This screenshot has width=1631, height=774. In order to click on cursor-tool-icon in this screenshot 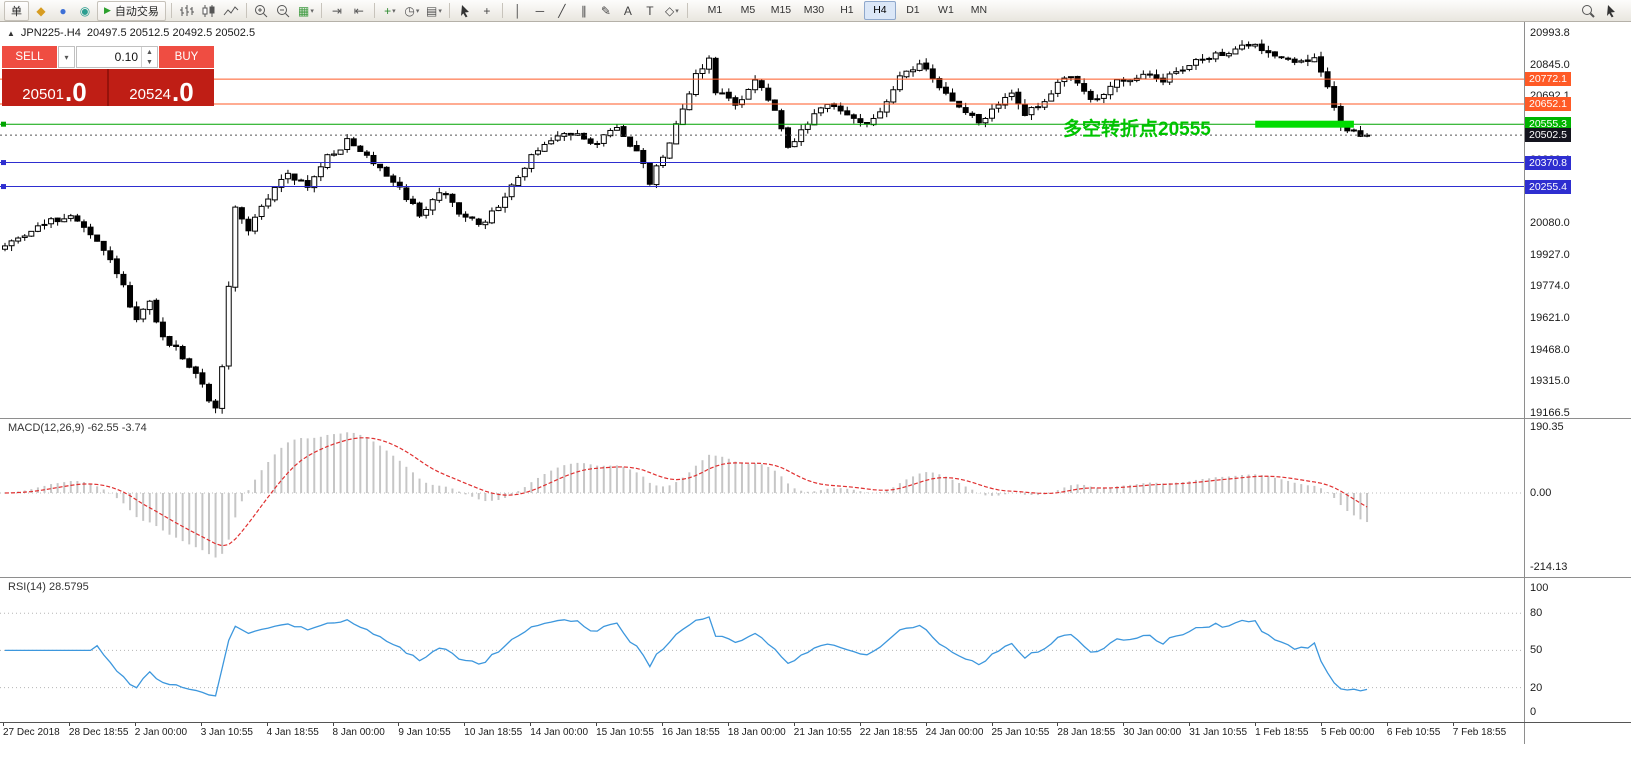, I will do `click(1611, 11)`.